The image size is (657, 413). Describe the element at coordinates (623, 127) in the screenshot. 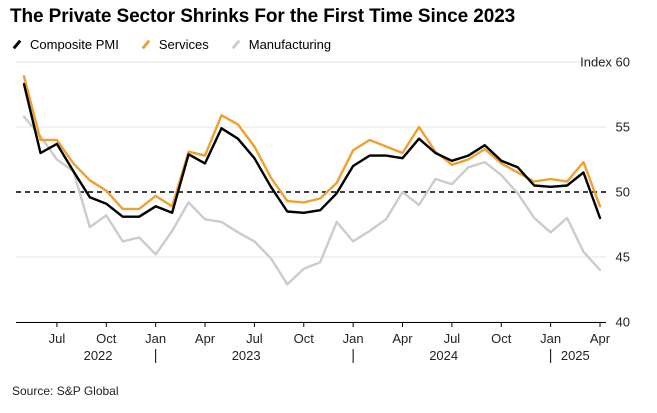

I see `y-tick-label: 55` at that location.